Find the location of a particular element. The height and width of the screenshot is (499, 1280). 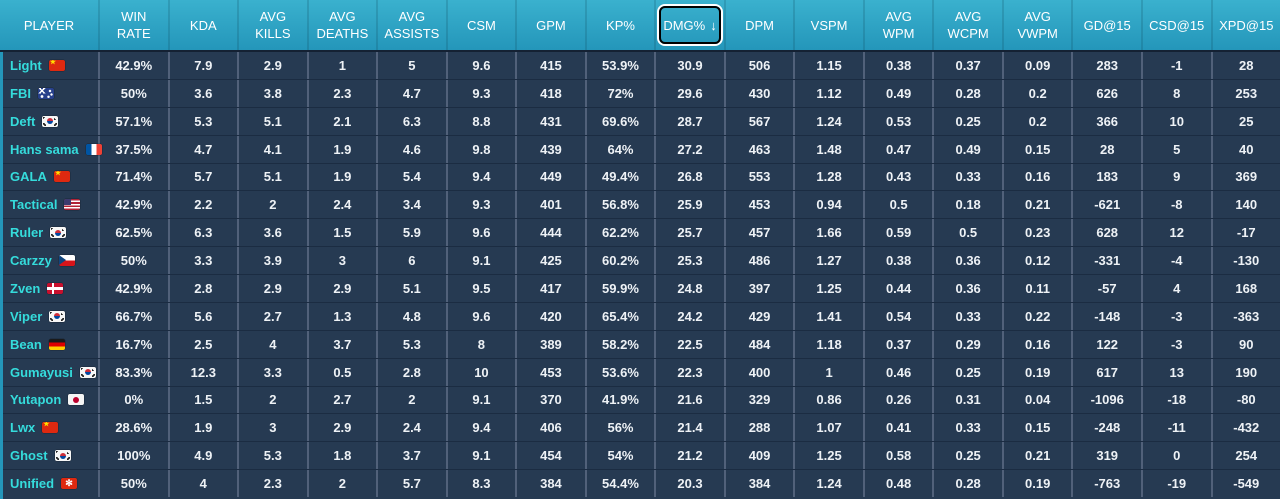

player-name: Gumayusi is located at coordinates (41, 372).